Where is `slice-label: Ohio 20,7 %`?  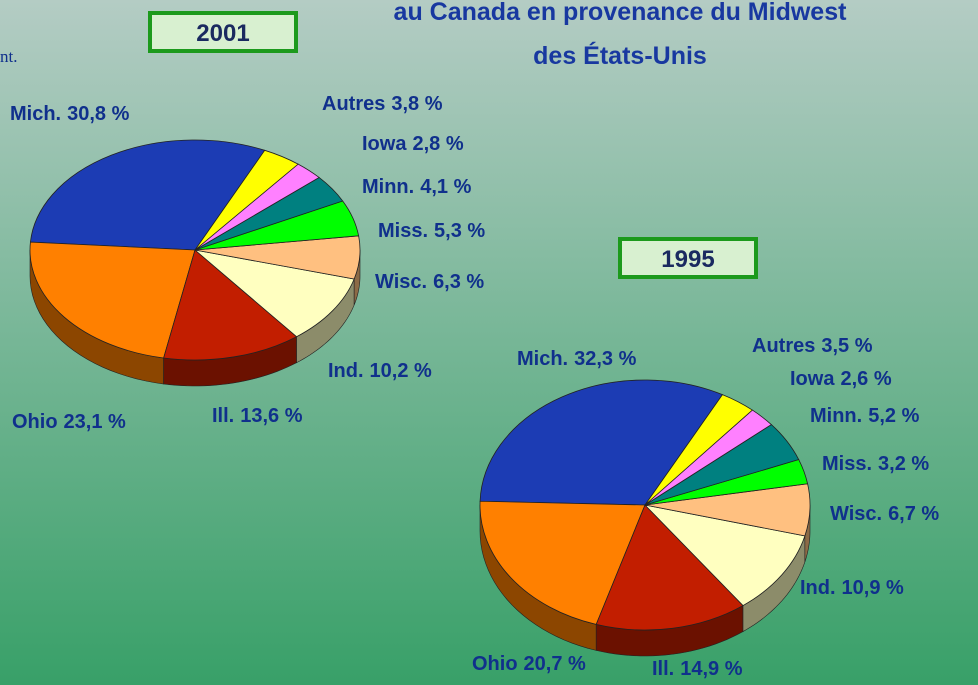
slice-label: Ohio 20,7 % is located at coordinates (529, 664).